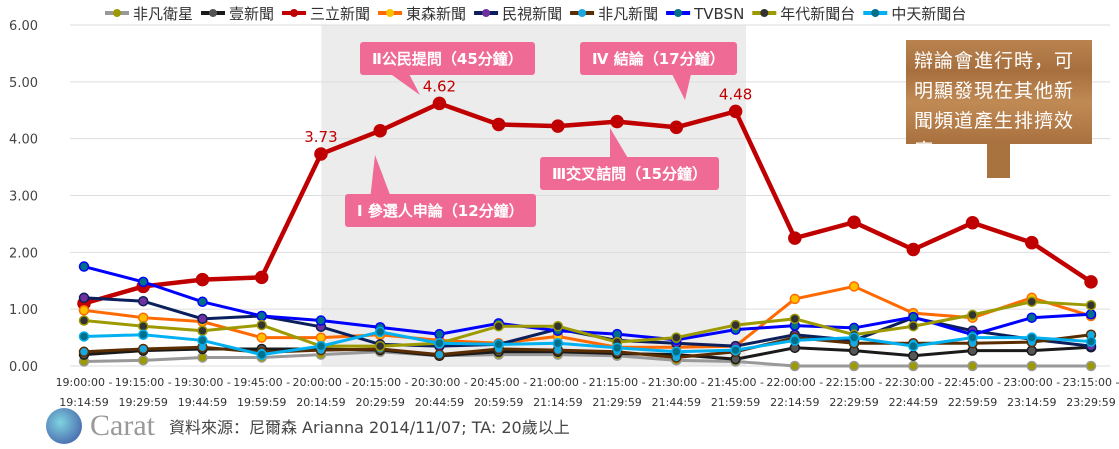  I want to click on x-tick-label: 23:00:00 -, so click(1031, 382).